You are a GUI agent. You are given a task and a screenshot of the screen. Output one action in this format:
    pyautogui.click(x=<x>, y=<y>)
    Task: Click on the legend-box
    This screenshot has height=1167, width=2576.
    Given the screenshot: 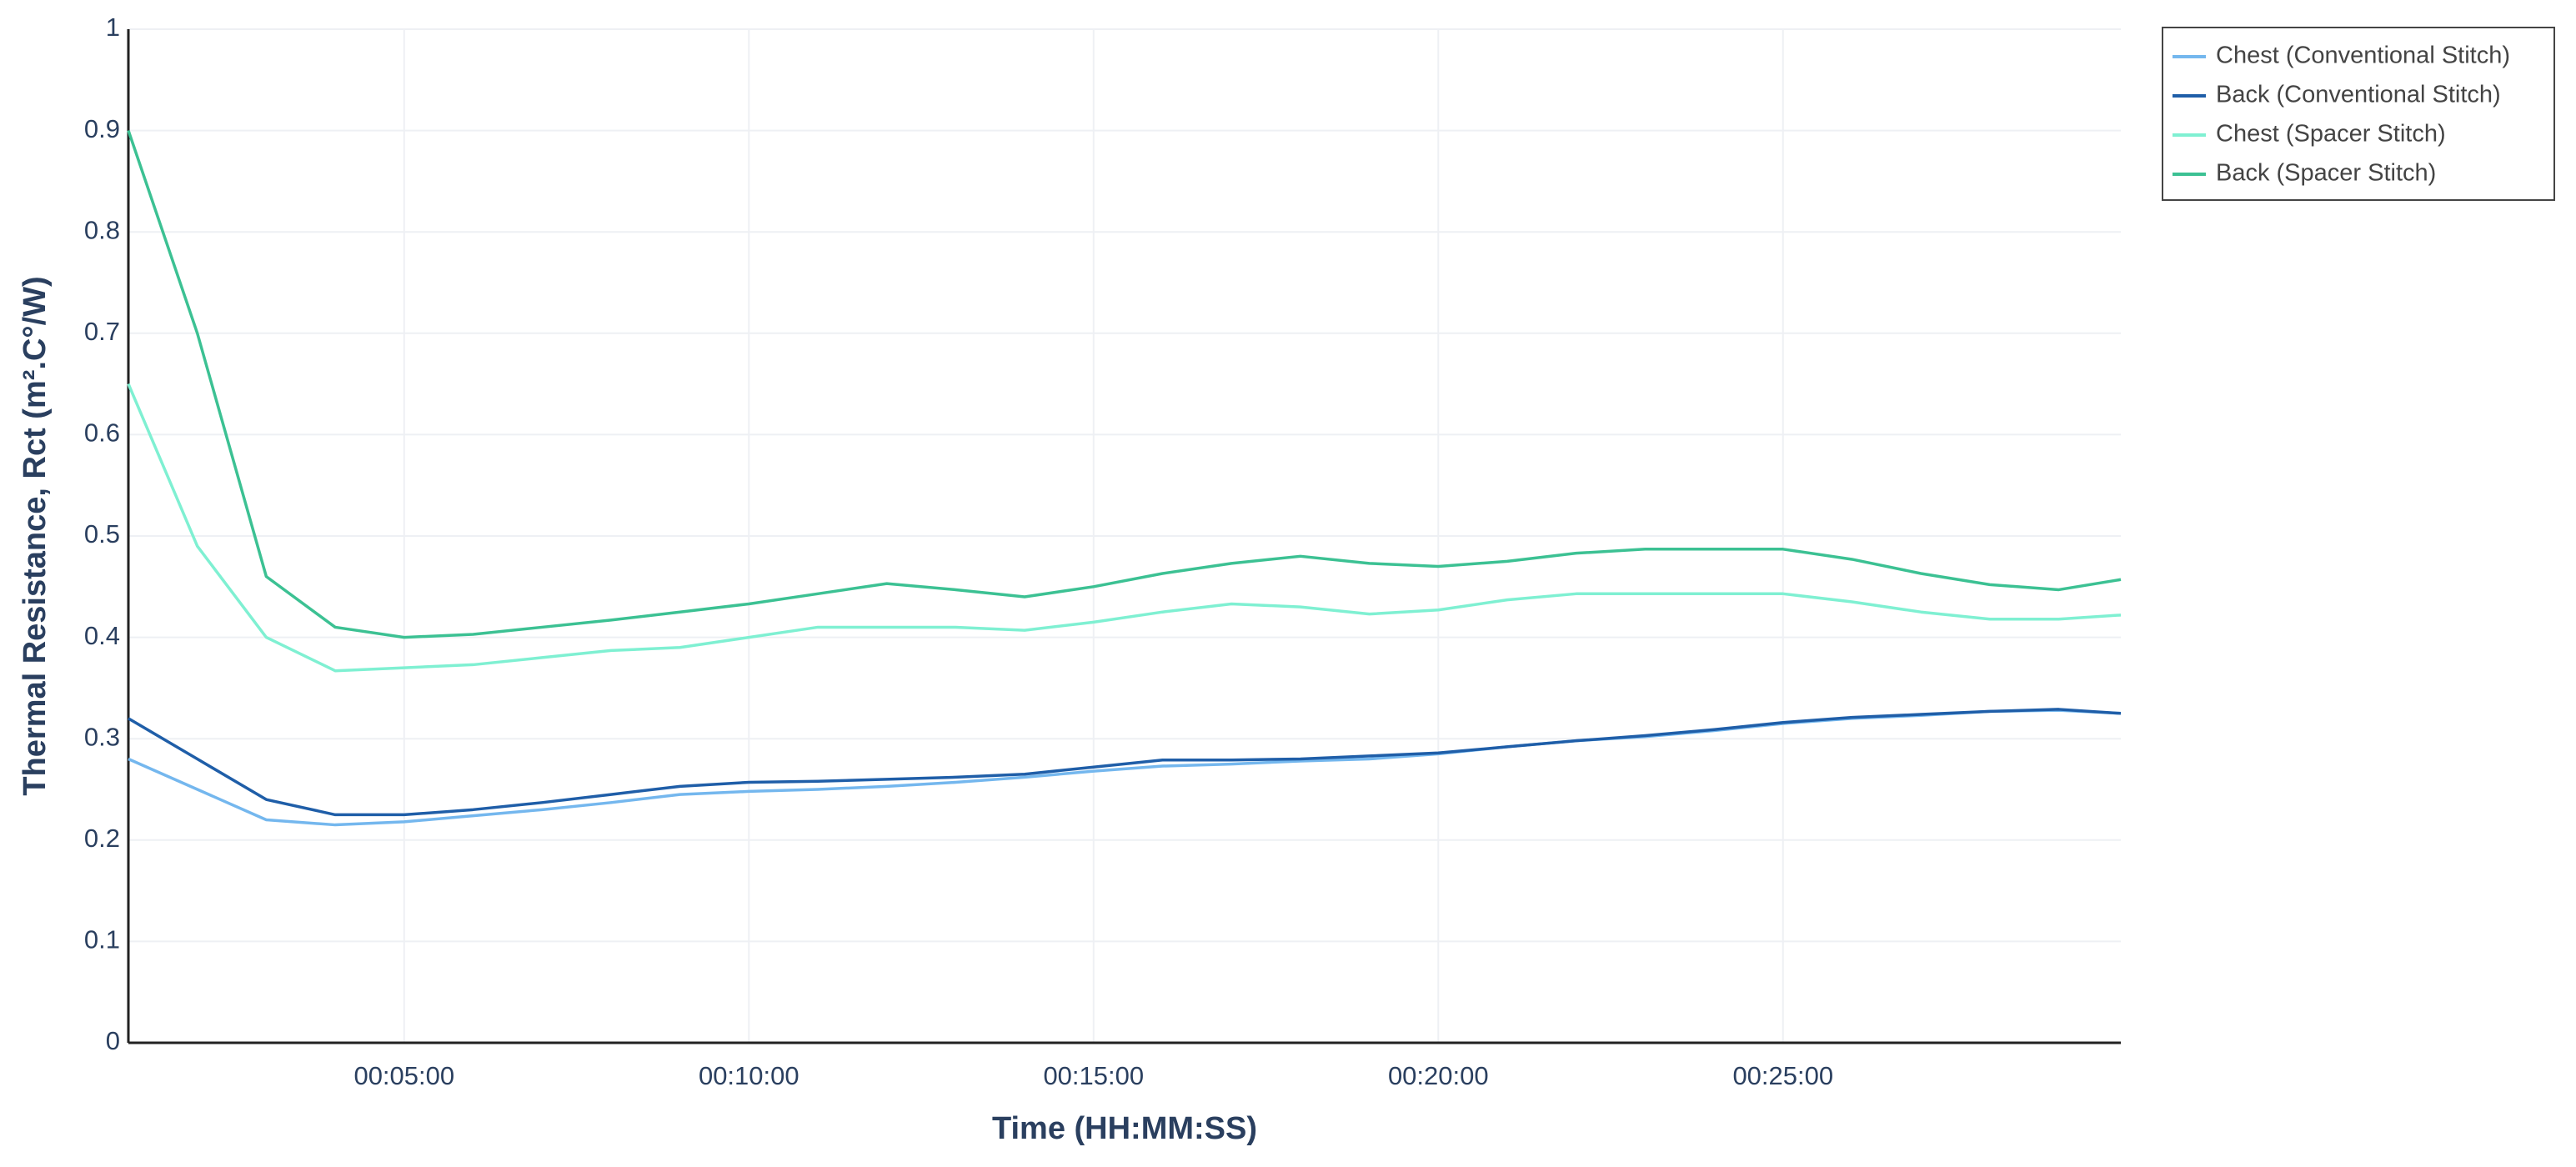 What is the action you would take?
    pyautogui.click(x=2358, y=114)
    